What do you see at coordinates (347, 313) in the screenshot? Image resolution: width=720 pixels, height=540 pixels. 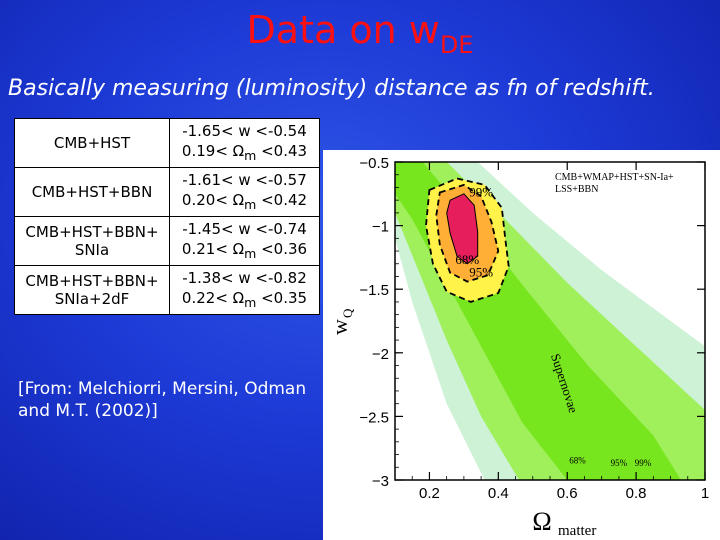 I see `y-axis-label-sub: Q` at bounding box center [347, 313].